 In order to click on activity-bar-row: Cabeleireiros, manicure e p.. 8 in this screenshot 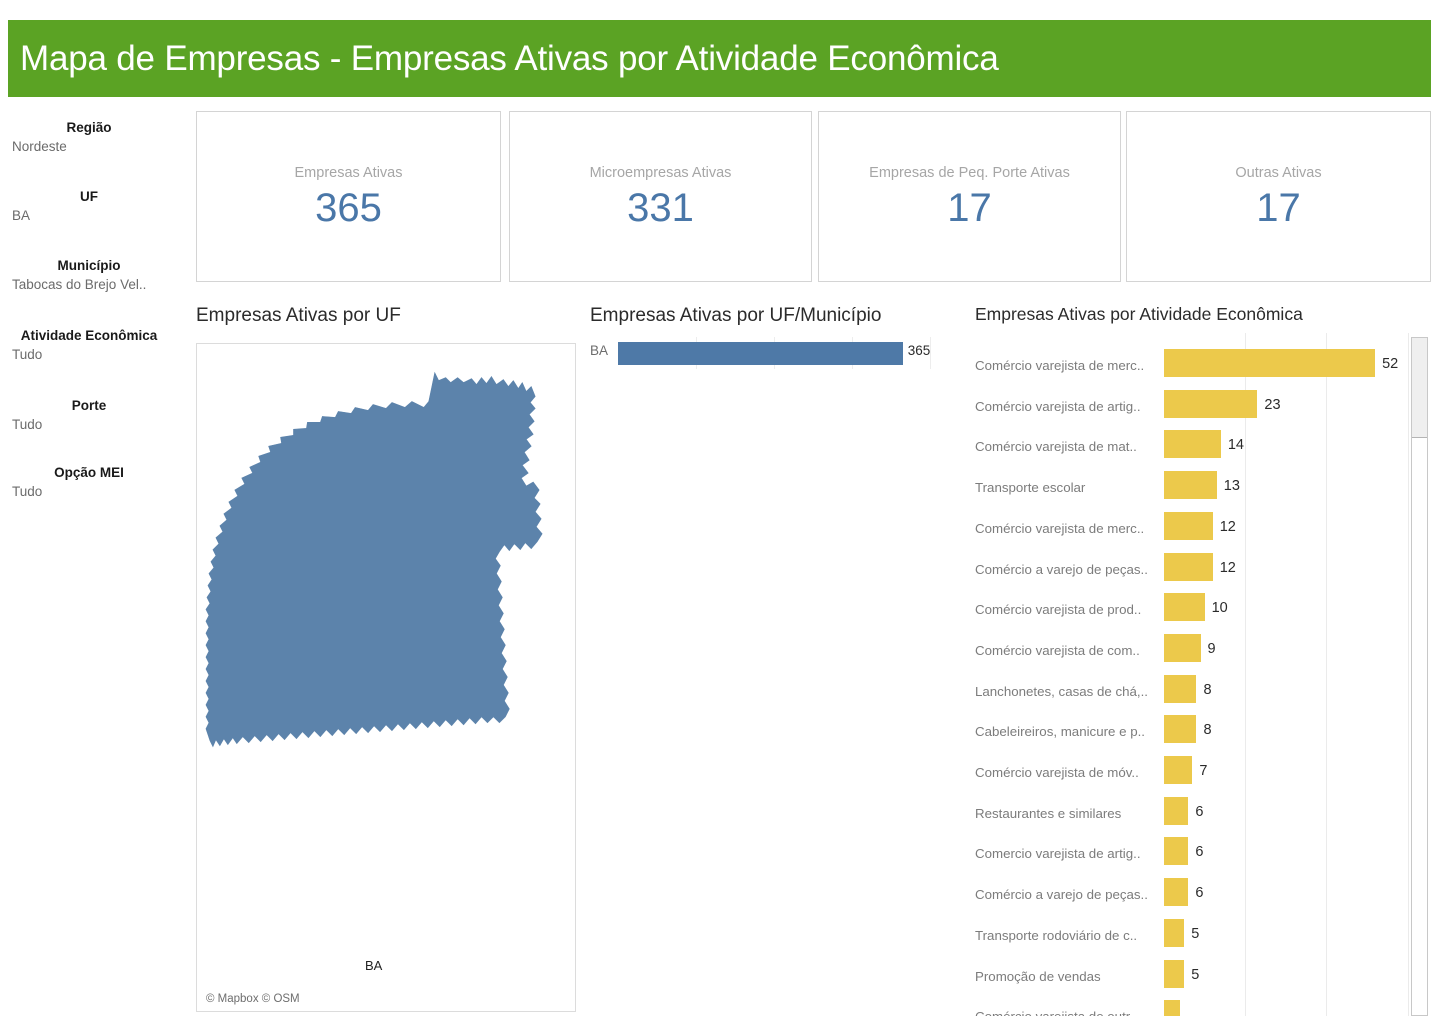, I will do `click(1190, 730)`.